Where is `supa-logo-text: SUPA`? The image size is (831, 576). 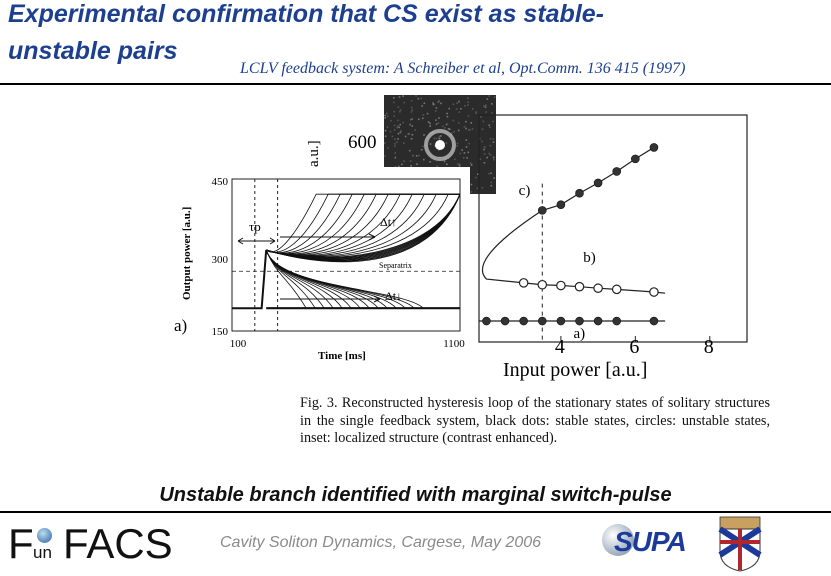 supa-logo-text: SUPA is located at coordinates (650, 541).